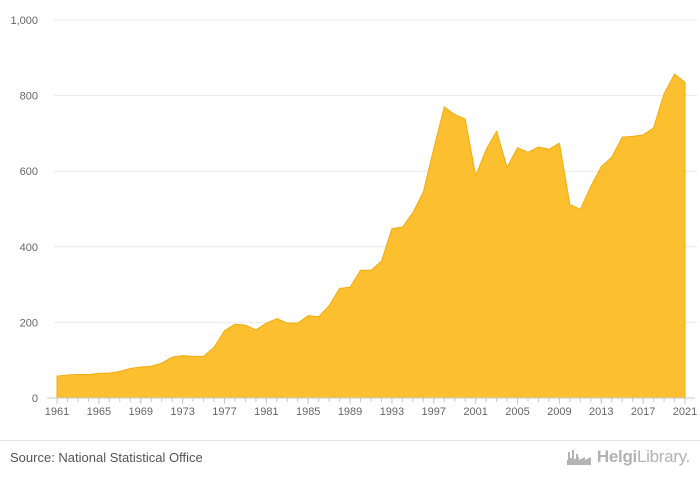 This screenshot has height=483, width=700. I want to click on y-tick-label: 800, so click(29, 97).